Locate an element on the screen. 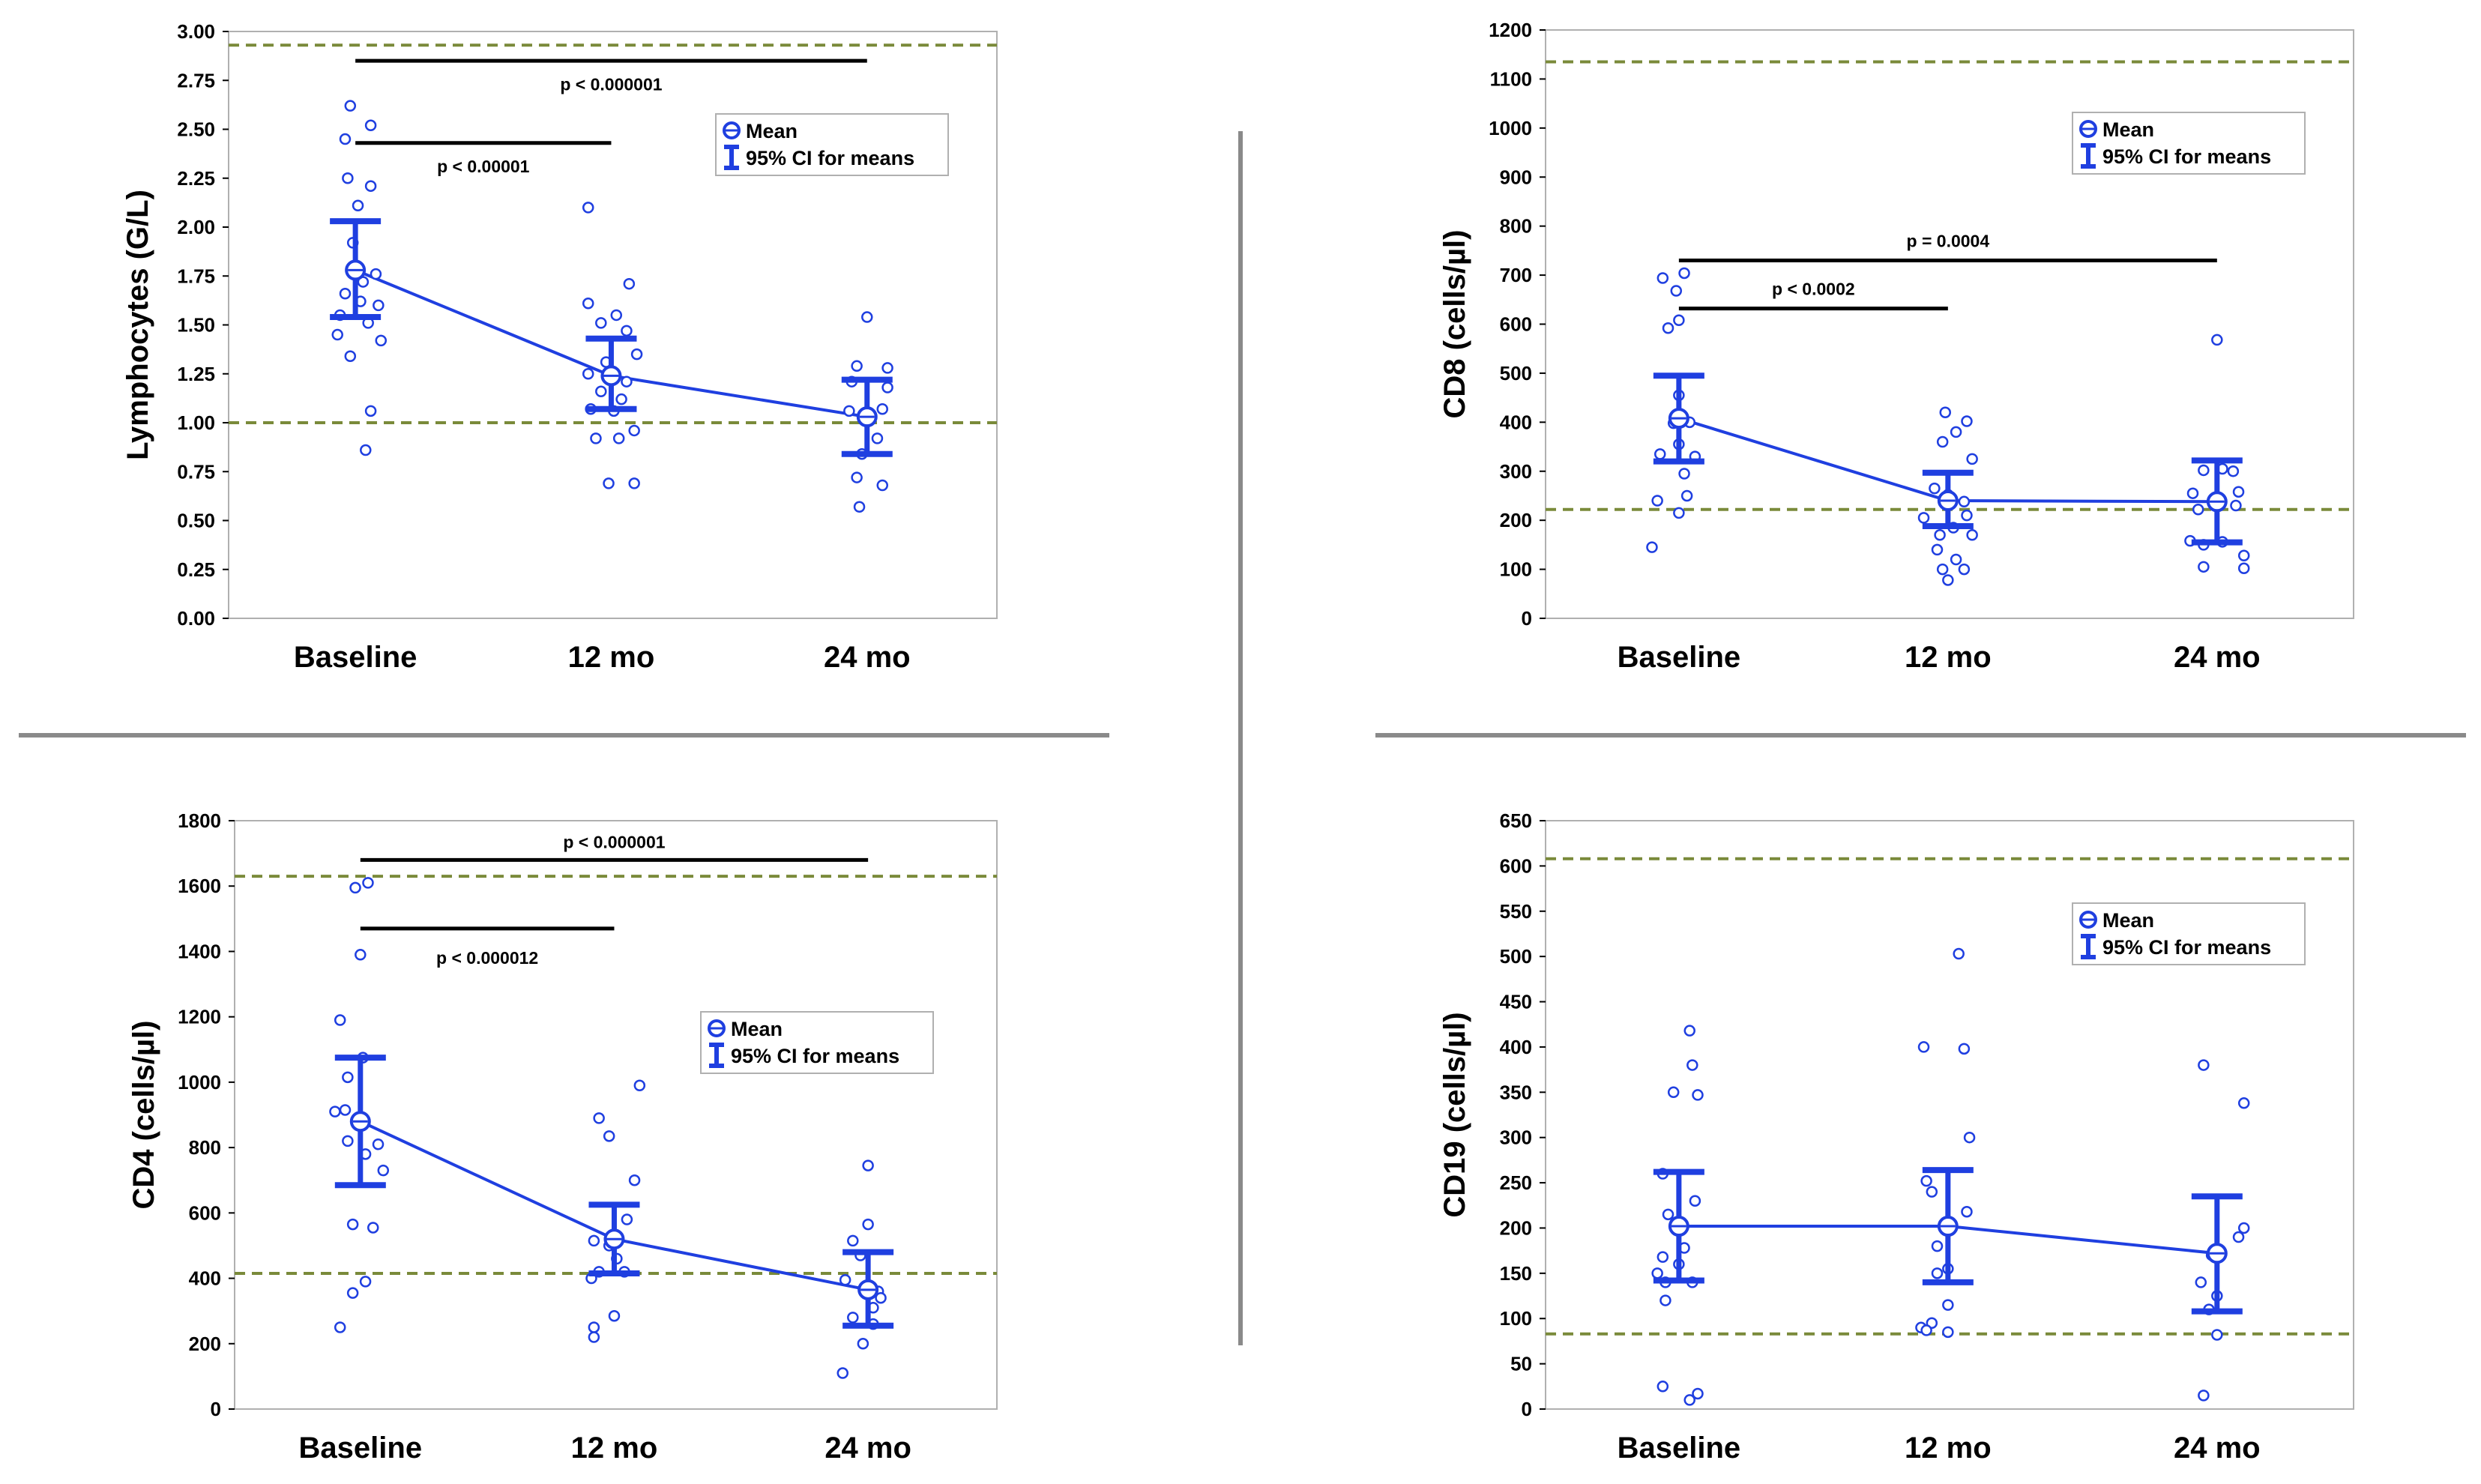 This screenshot has width=2481, height=1484. x-category-label: 24 mo is located at coordinates (868, 1449).